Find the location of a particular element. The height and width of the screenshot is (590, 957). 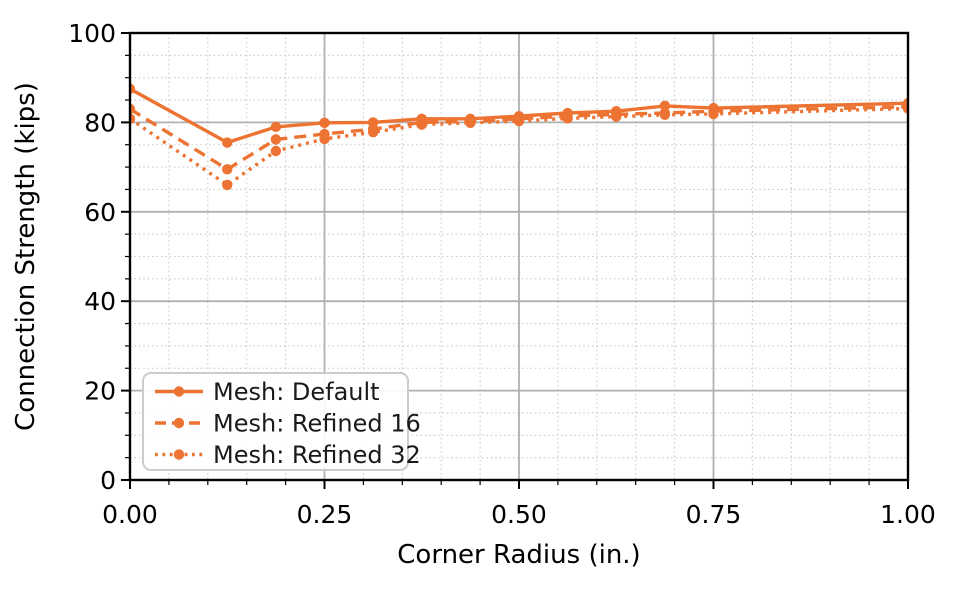

legend-entry: Mesh: Refined 16 is located at coordinates (288, 424).